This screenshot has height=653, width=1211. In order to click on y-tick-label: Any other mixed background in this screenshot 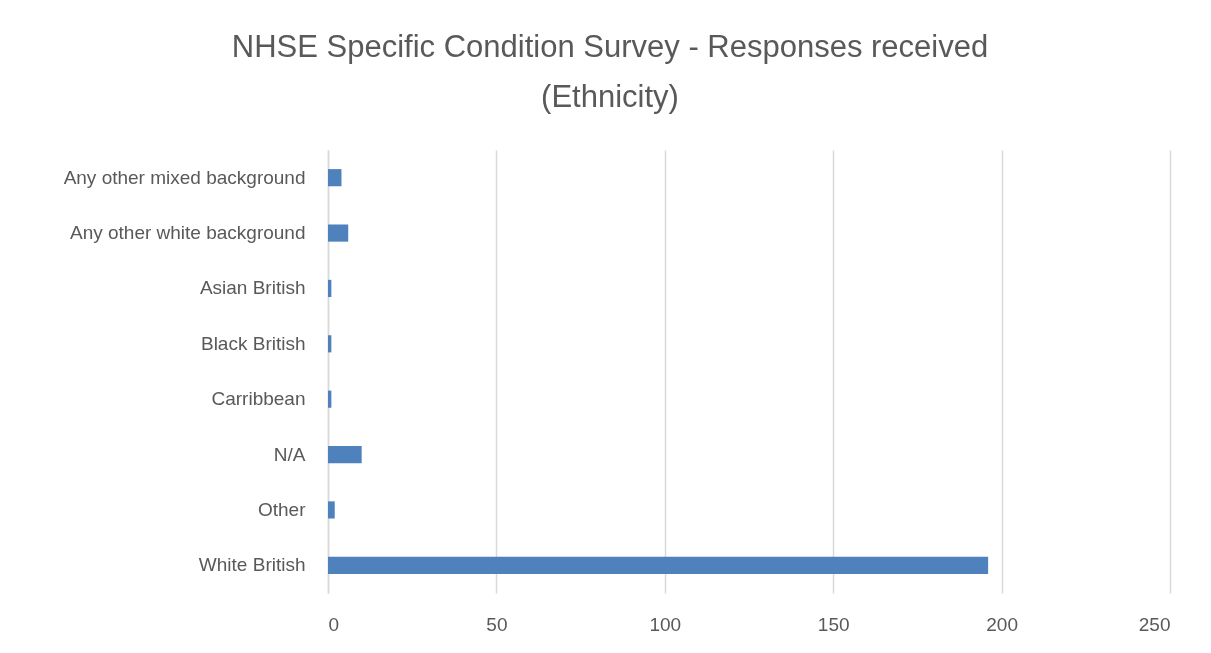, I will do `click(184, 177)`.